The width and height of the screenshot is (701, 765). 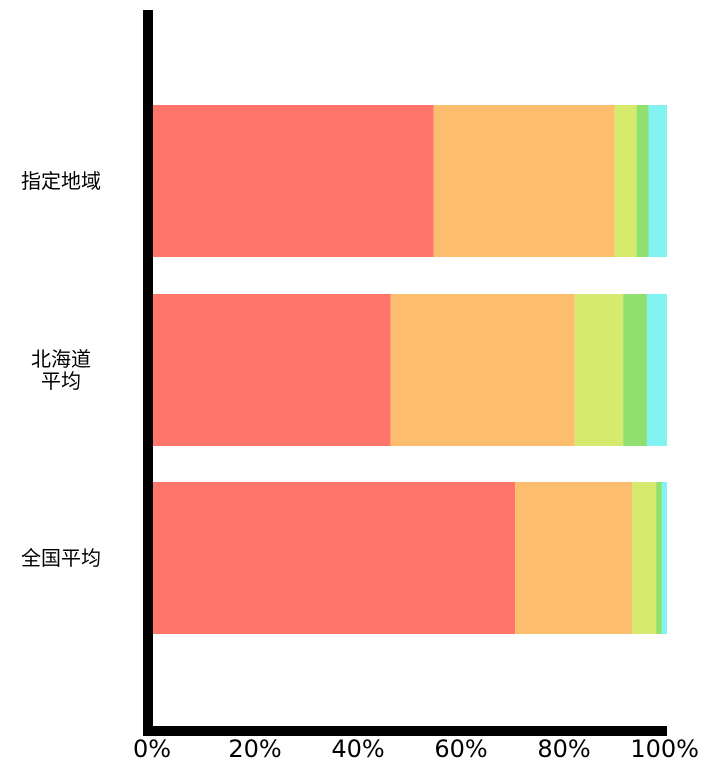 What do you see at coordinates (460, 749) in the screenshot?
I see `x-tick-label-3: 60%` at bounding box center [460, 749].